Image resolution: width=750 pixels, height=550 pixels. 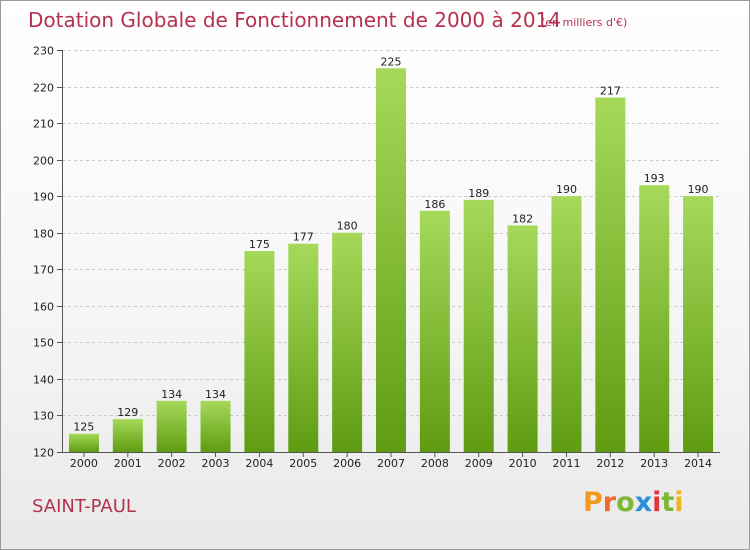 I want to click on data-label: 186, so click(x=434, y=204).